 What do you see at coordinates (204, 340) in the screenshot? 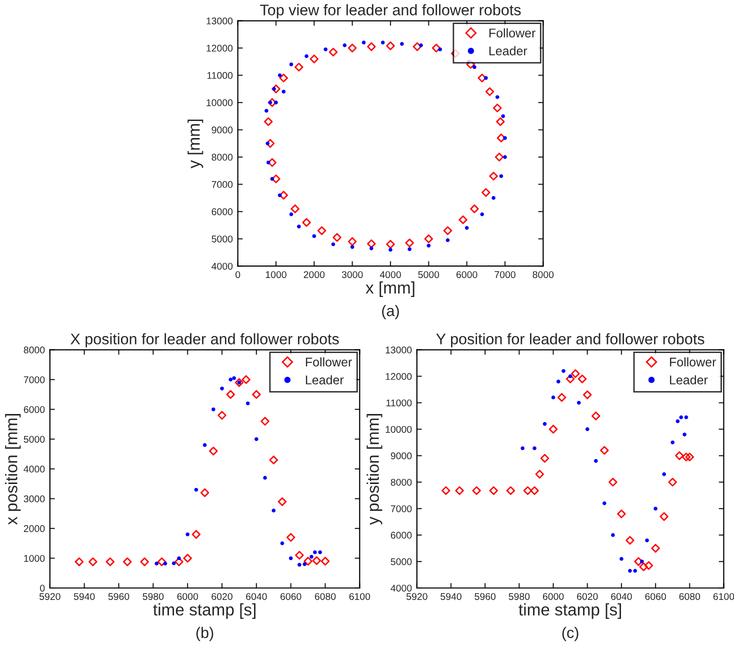
I see `chart-title: X position for leader and follower robots` at bounding box center [204, 340].